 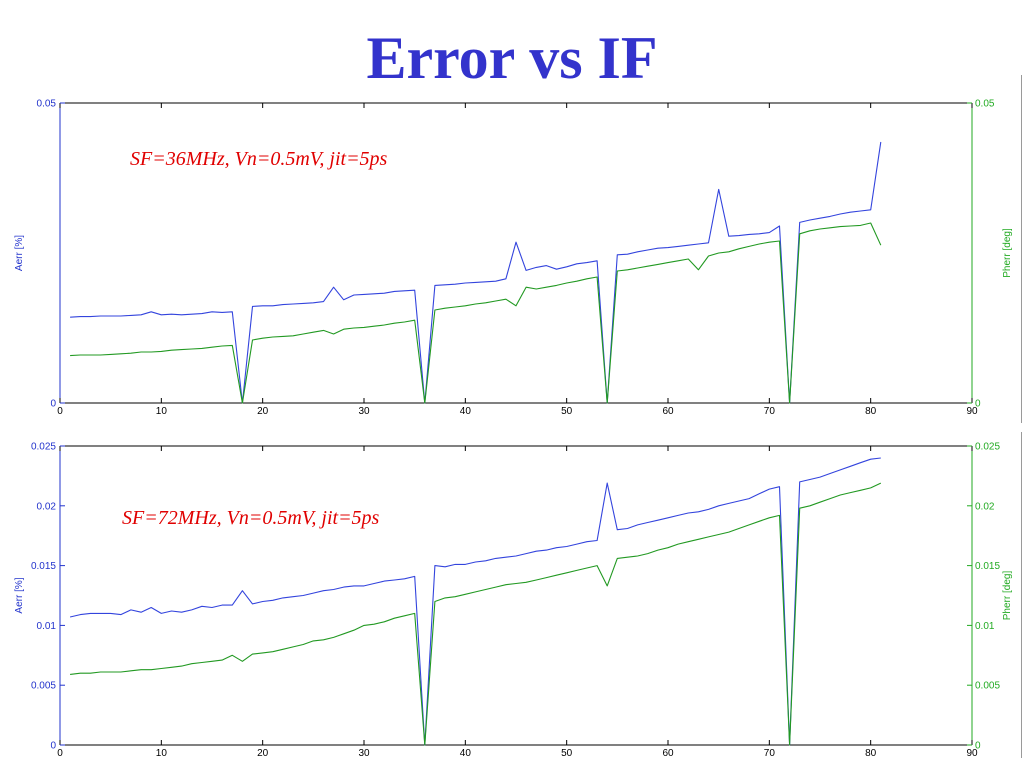 I want to click on y-left-tick-label: 0.02, so click(x=47, y=506).